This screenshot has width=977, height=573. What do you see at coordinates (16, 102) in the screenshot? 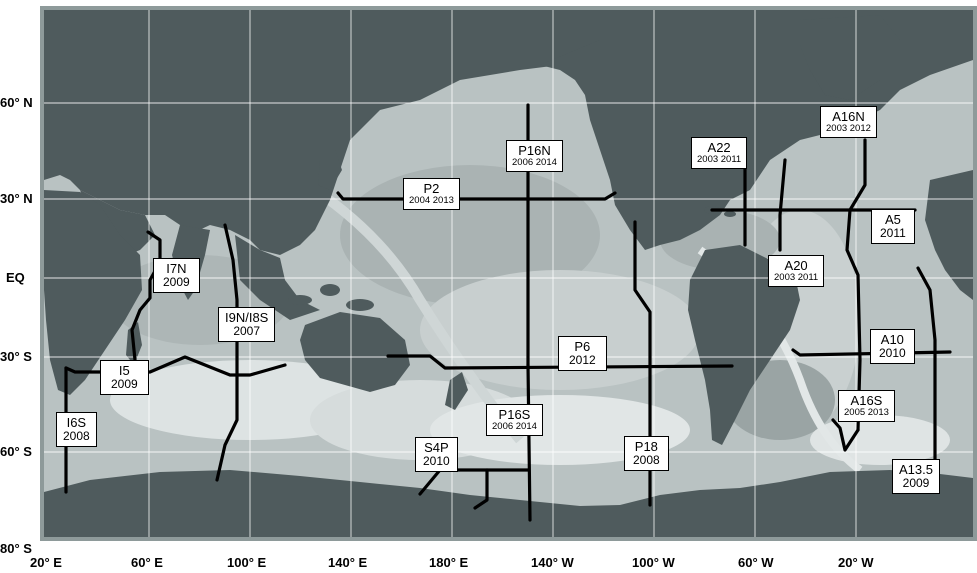
I see `lat-tick-60n: 60° N` at bounding box center [16, 102].